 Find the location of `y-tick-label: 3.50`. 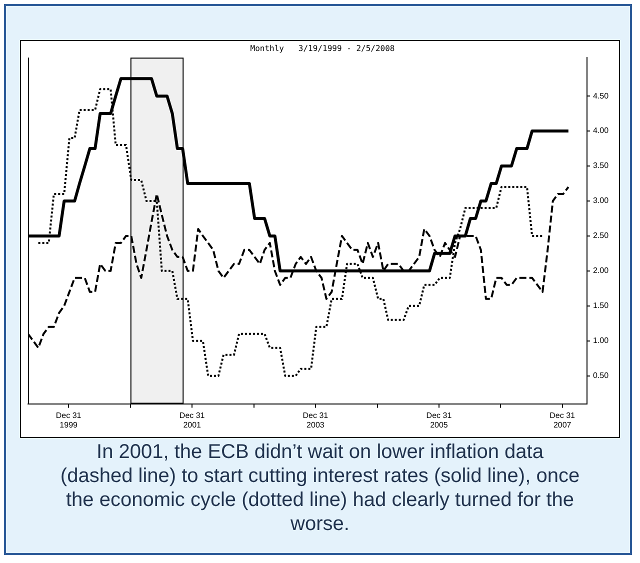

y-tick-label: 3.50 is located at coordinates (601, 165).